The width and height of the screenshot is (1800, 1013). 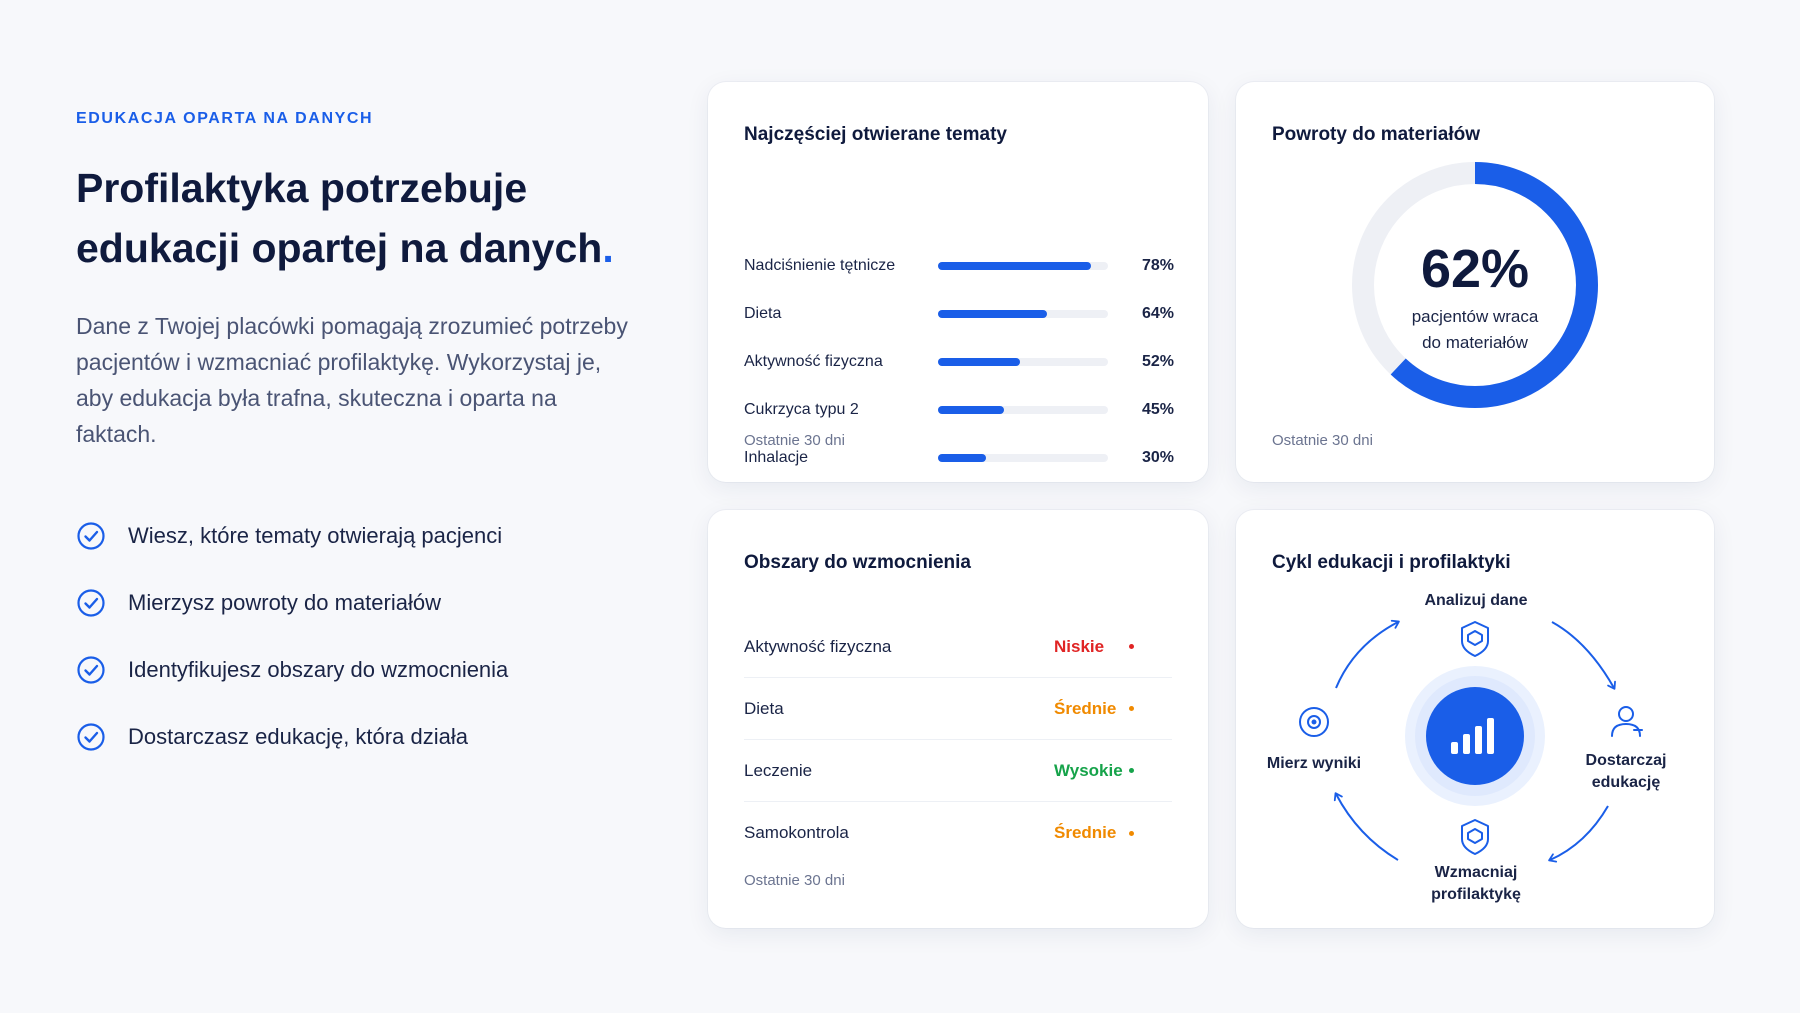 I want to click on checklist-item: Mierzysz powroty do materiałów, so click(x=356, y=602).